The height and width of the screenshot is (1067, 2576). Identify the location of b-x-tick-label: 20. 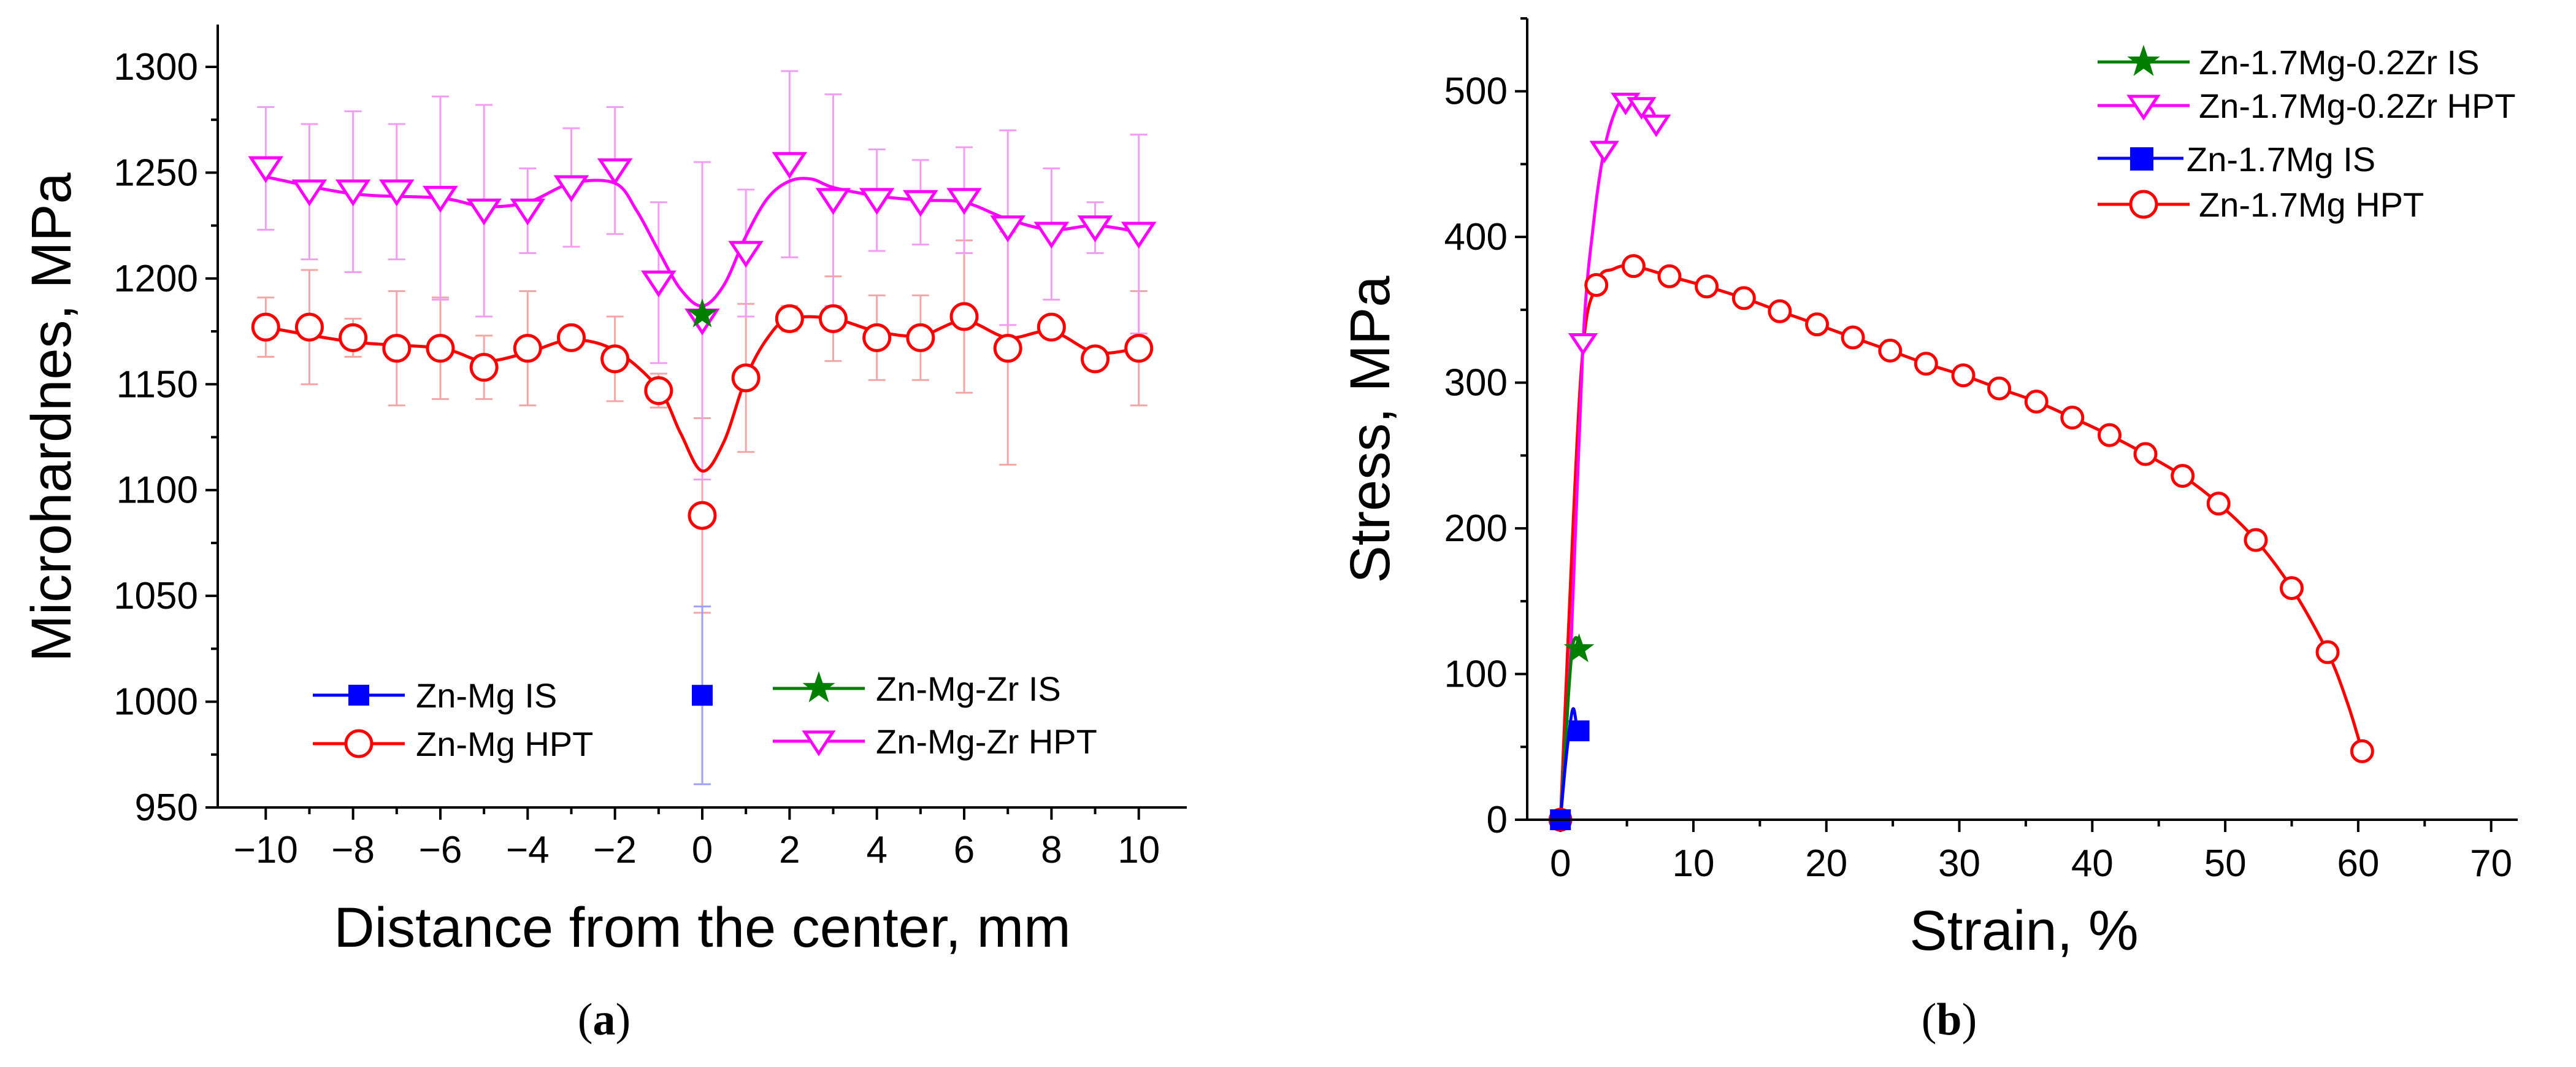
(1826, 863).